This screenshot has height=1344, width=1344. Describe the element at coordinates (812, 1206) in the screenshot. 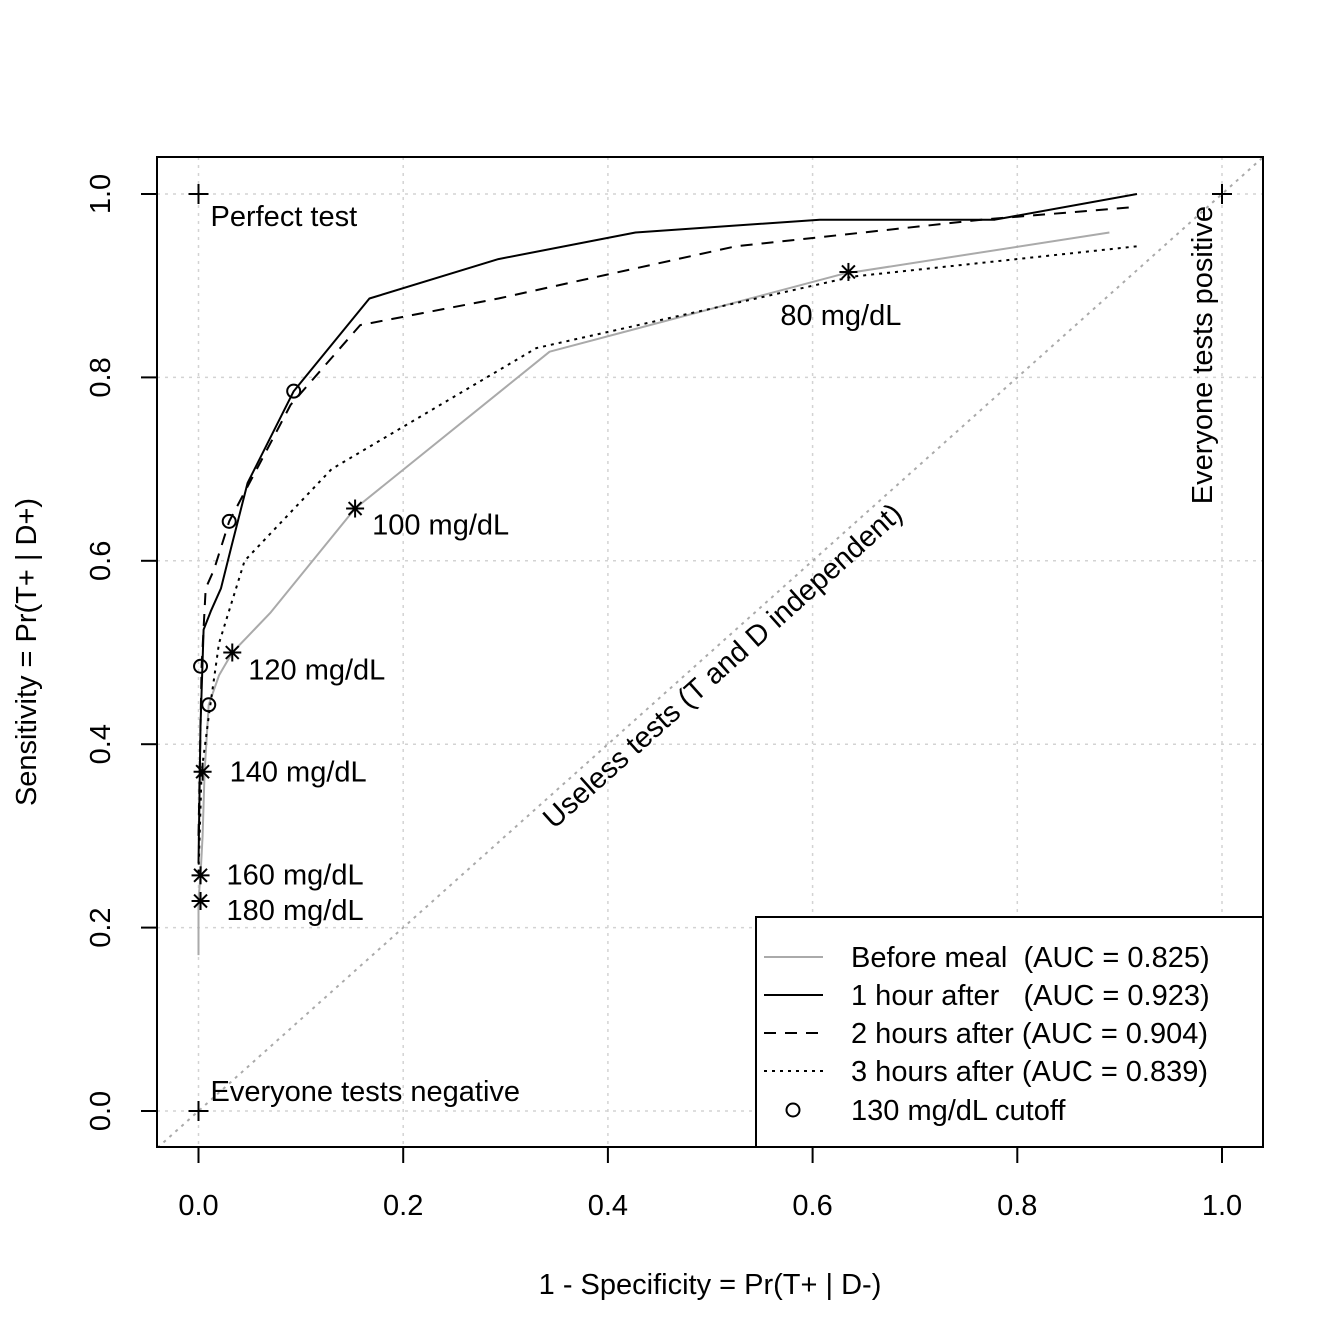

I see `x-tick-label-3: 0.6` at that location.